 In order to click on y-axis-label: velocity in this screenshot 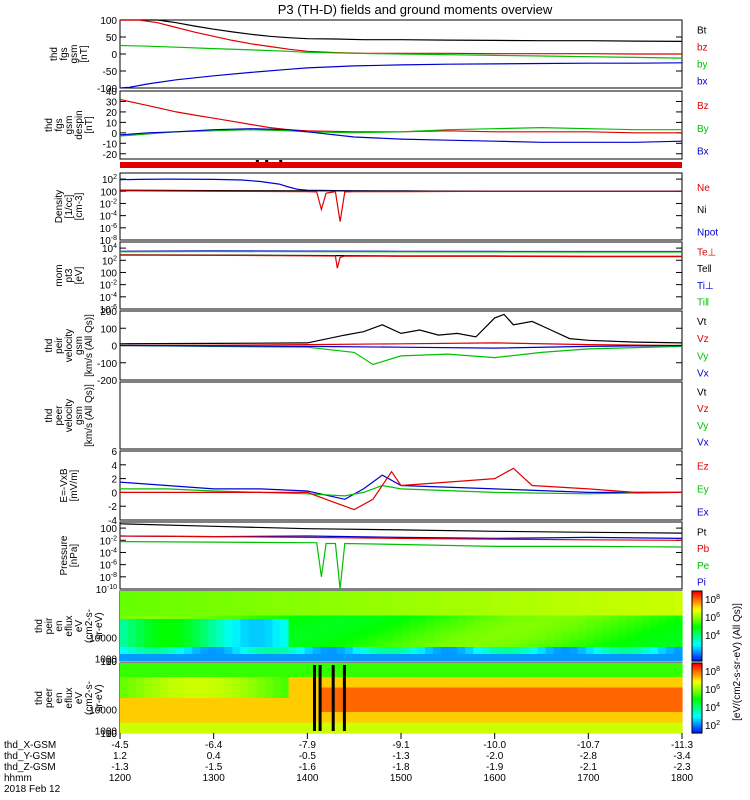, I will do `click(69, 415)`.